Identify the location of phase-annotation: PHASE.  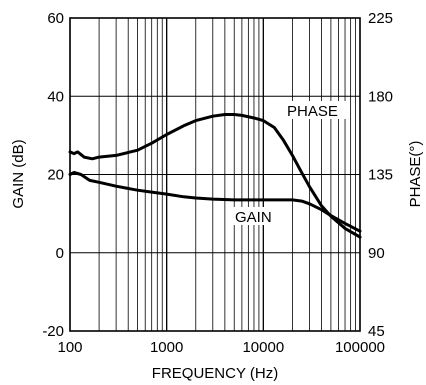
(312, 111).